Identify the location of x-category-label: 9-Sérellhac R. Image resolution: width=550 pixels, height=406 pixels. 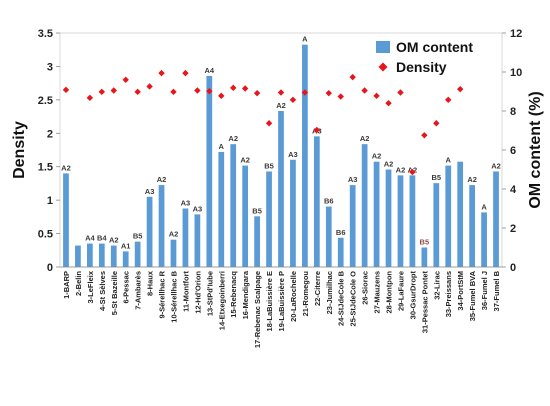
(162, 294).